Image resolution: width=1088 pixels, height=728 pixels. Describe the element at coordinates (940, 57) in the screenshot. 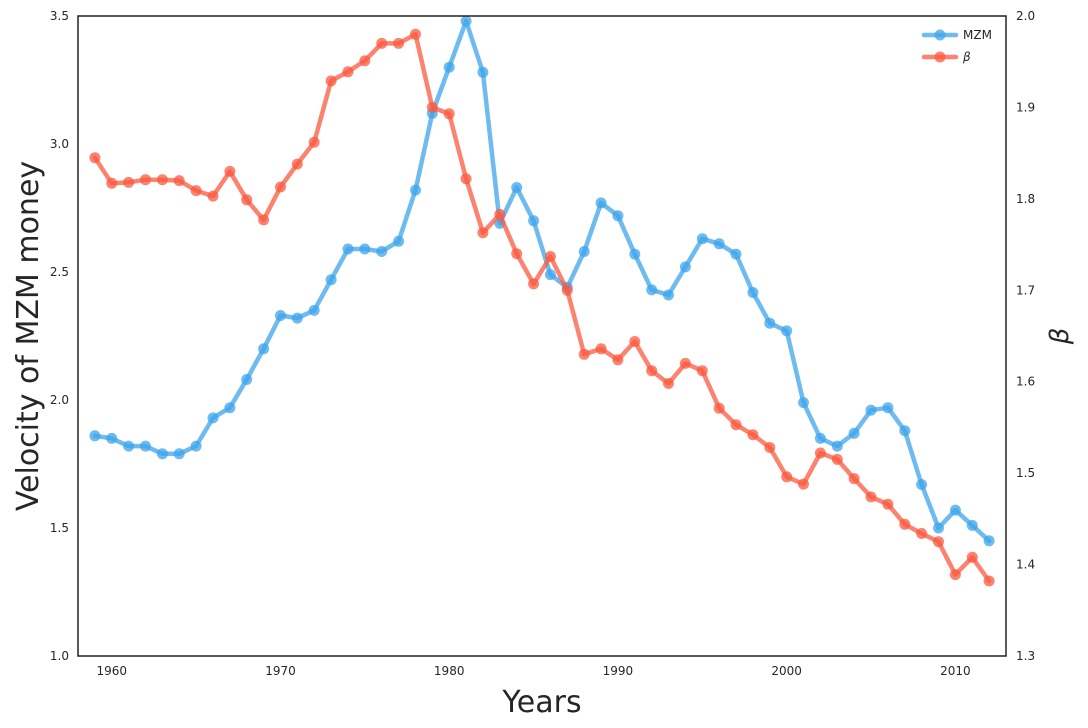

I see `legend-marker` at that location.